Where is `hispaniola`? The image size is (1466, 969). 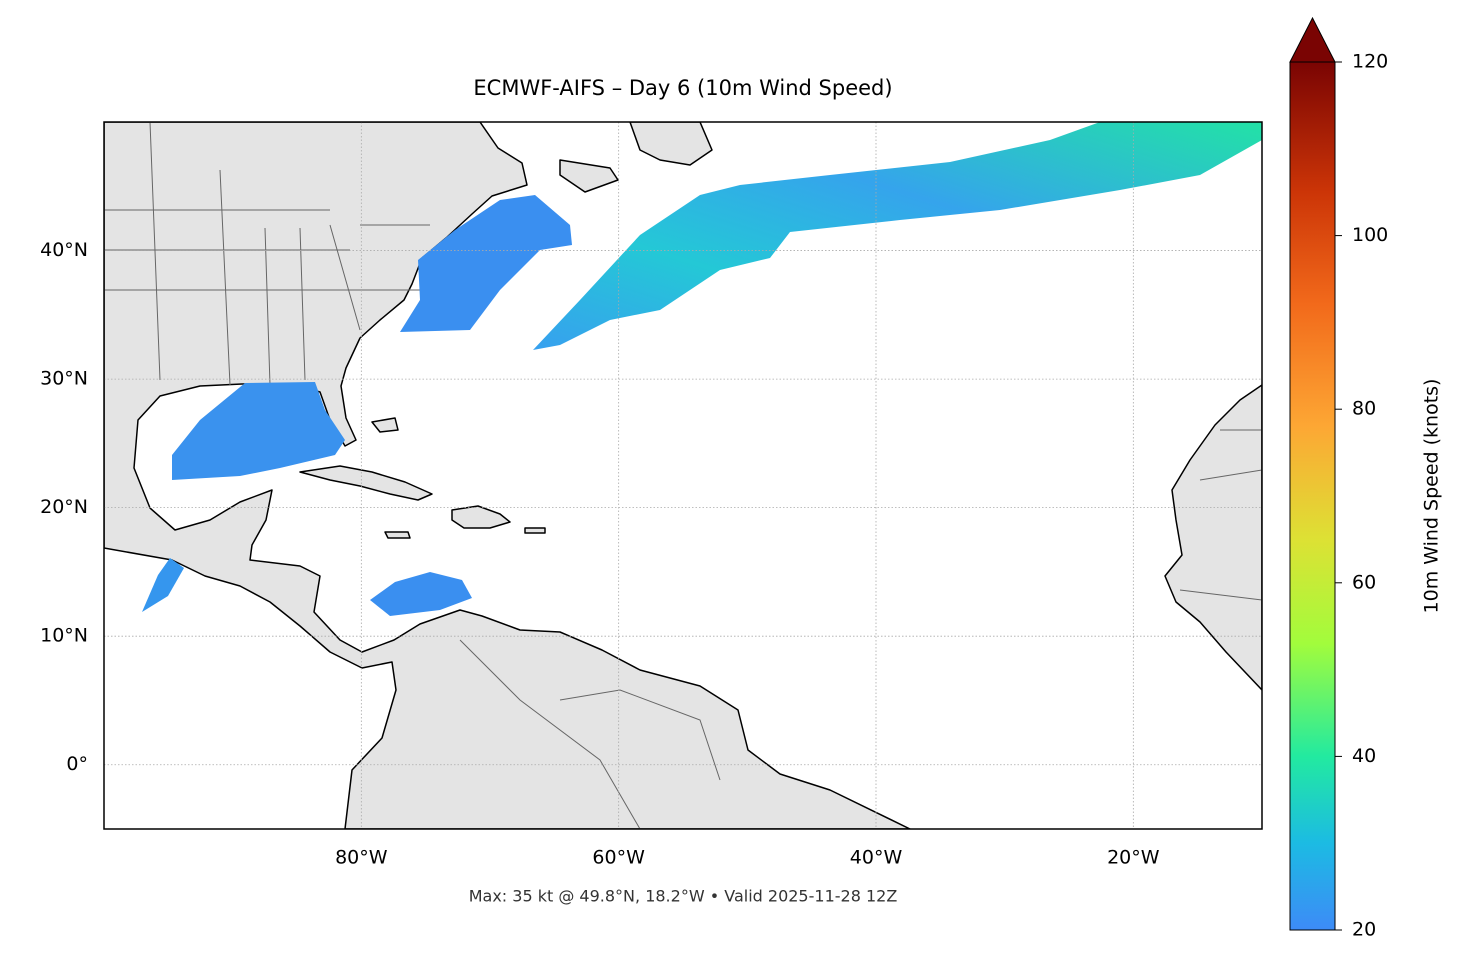
hispaniola is located at coordinates (481, 517).